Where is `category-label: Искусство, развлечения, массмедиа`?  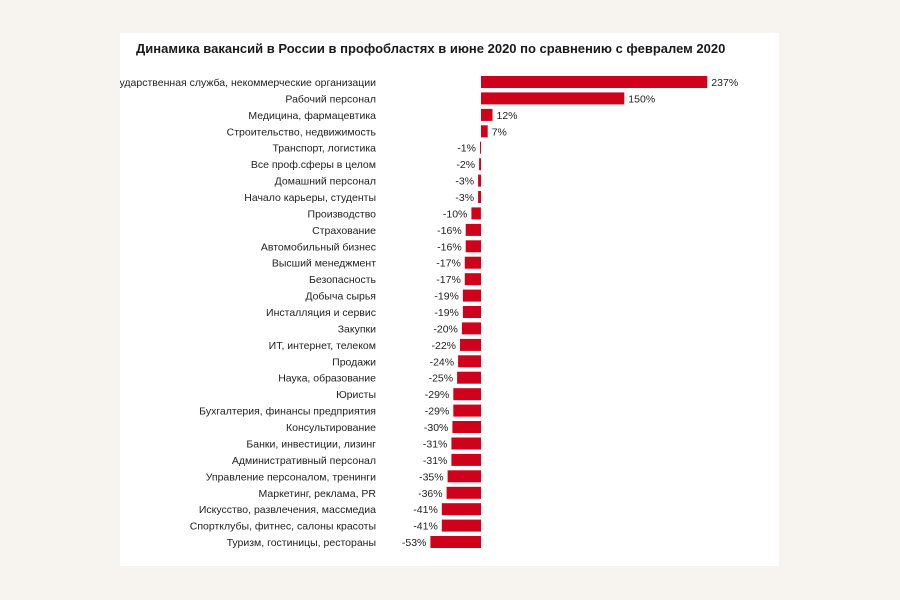 category-label: Искусство, развлечения, массмедиа is located at coordinates (287, 510).